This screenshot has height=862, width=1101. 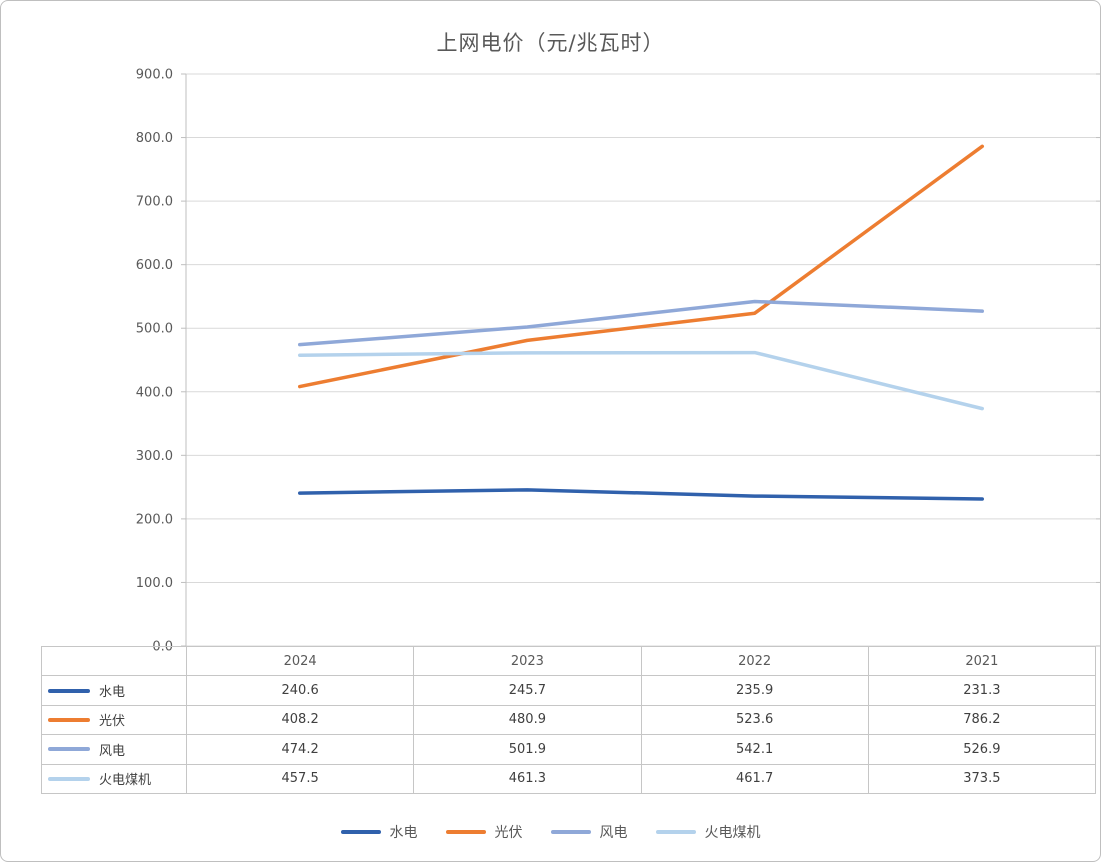 I want to click on value-cell: 523.6, so click(x=754, y=720).